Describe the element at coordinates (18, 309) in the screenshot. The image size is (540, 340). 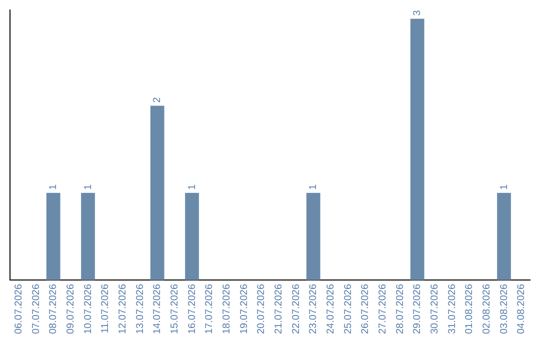
I see `x-tick-label: 06.07.2026` at that location.